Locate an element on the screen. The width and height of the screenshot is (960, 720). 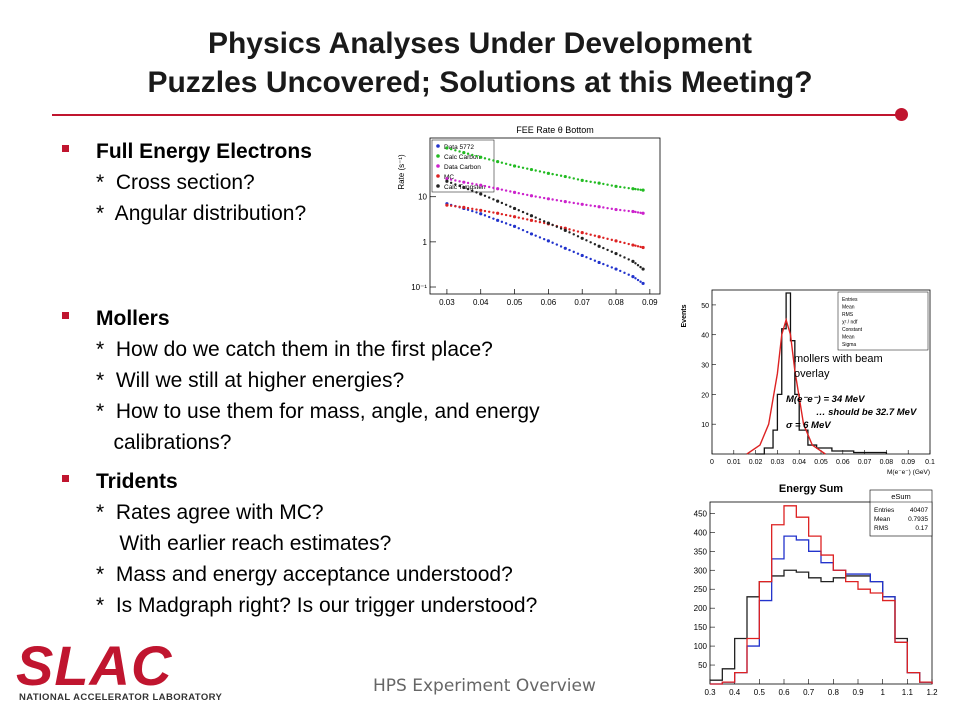
bullet-line: * Rates agree with MC? is located at coordinates (210, 512).